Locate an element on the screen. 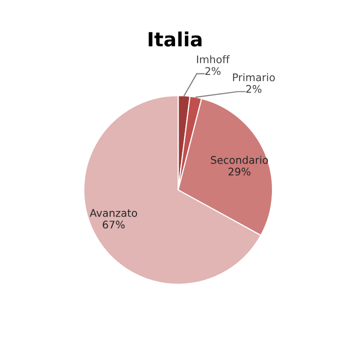 The image size is (350, 356). data-label: 67% is located at coordinates (113, 224).